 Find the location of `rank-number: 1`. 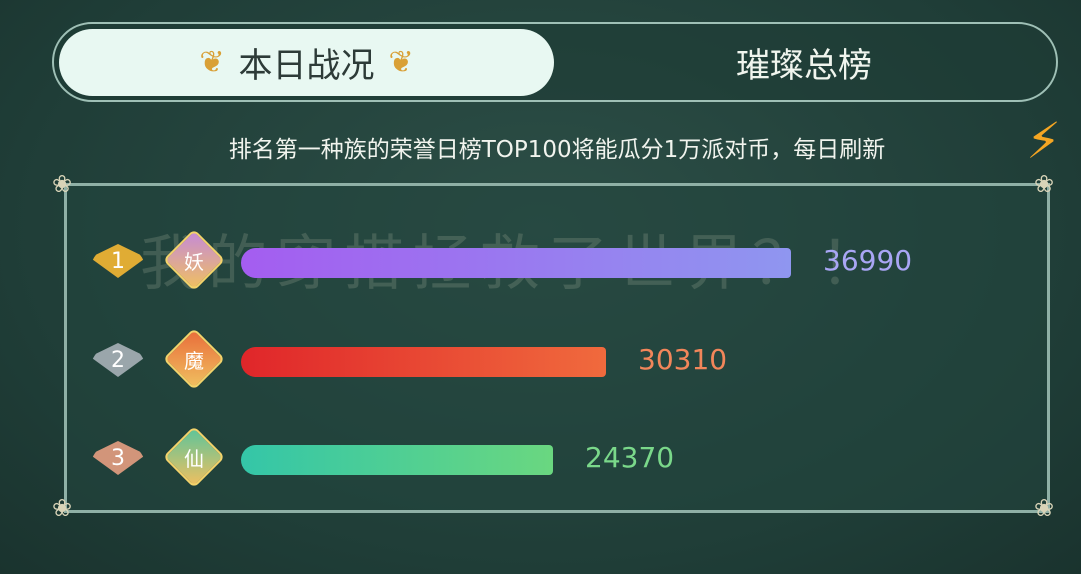

rank-number: 1 is located at coordinates (118, 261).